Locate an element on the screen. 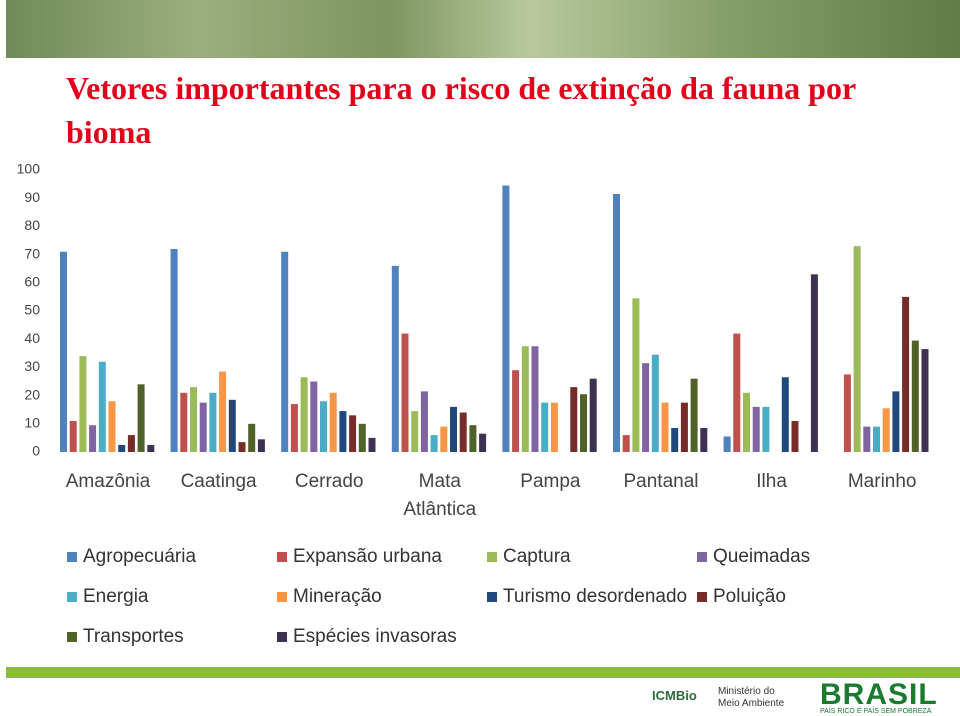 The width and height of the screenshot is (960, 716). x-tick-label: Pampa is located at coordinates (550, 481).